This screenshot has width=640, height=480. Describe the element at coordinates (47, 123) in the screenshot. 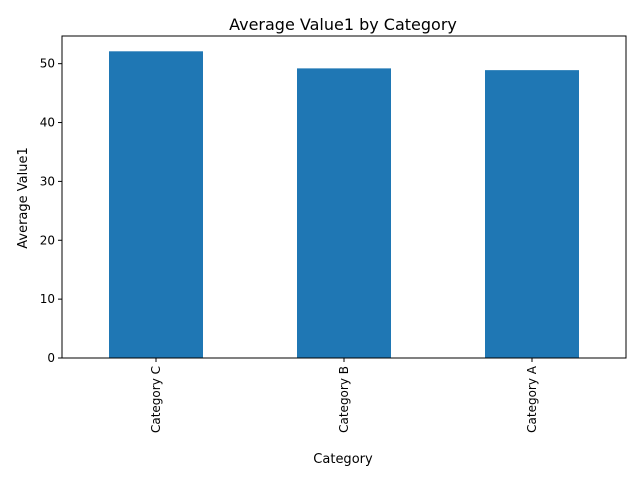

I see `y-tick-label: 40` at that location.